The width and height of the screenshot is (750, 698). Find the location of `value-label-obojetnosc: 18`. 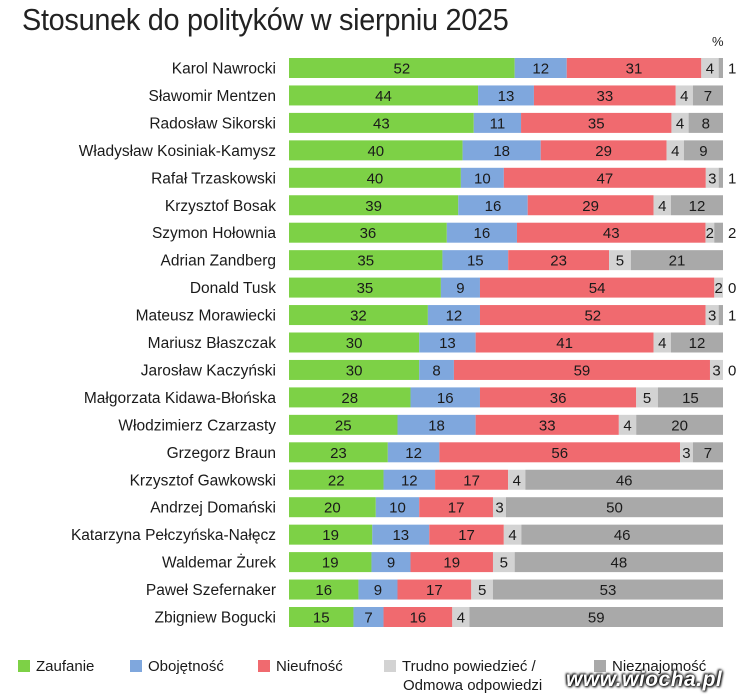

value-label-obojetnosc: 18 is located at coordinates (436, 425).